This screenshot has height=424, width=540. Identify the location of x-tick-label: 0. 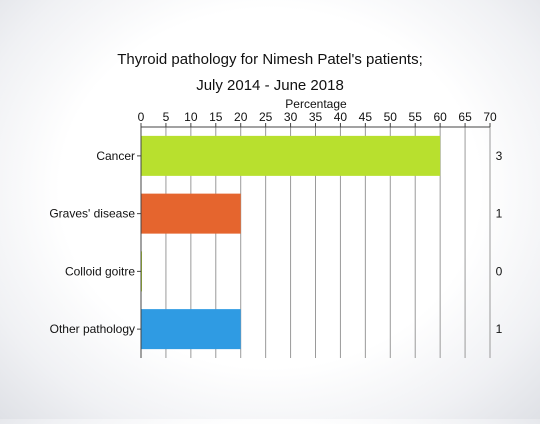
(141, 117).